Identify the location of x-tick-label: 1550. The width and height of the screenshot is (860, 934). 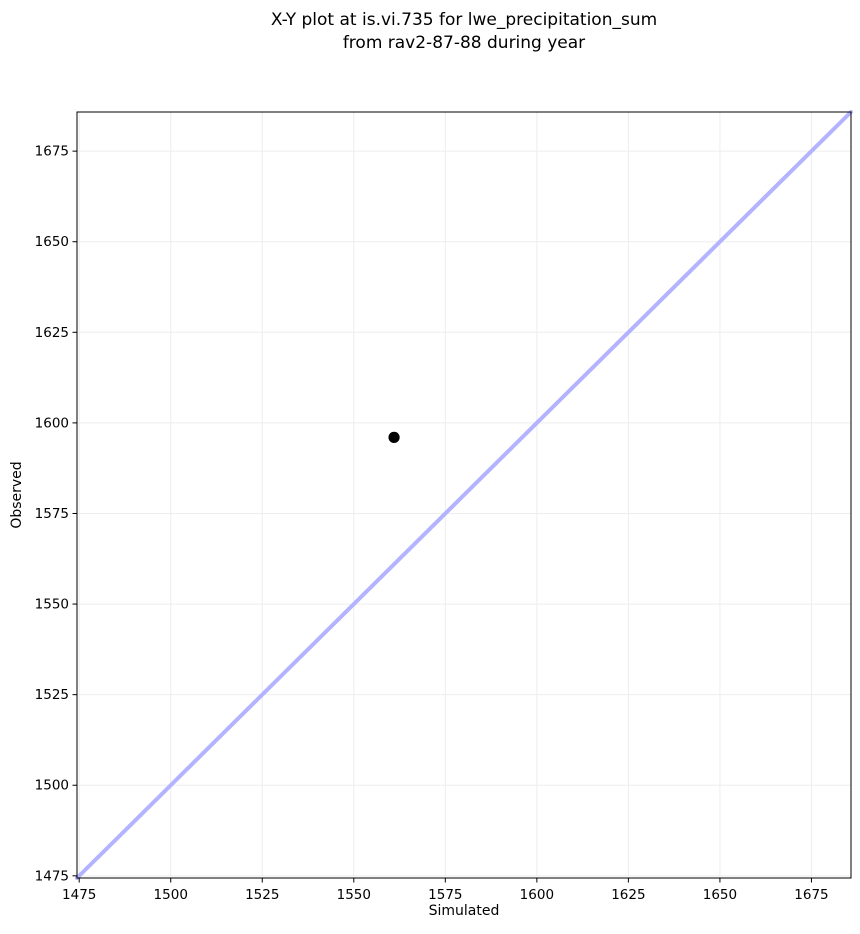
(354, 895).